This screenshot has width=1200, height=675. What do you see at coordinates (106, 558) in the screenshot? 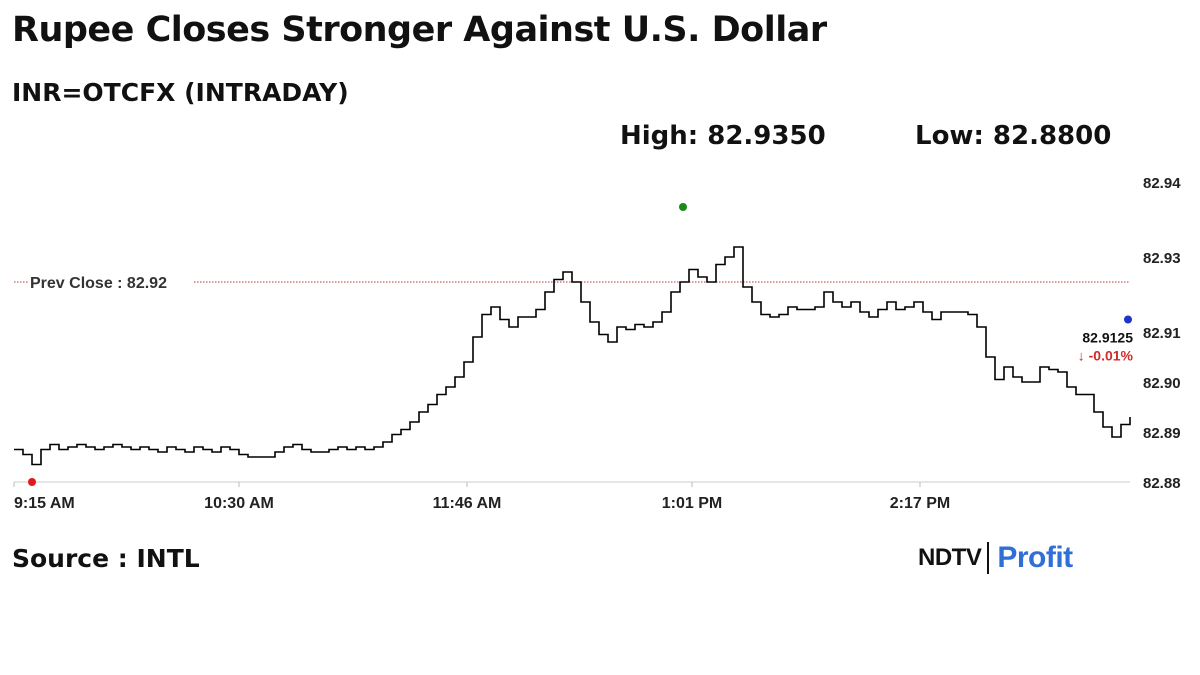
I see `source-label: Source : INTL` at bounding box center [106, 558].